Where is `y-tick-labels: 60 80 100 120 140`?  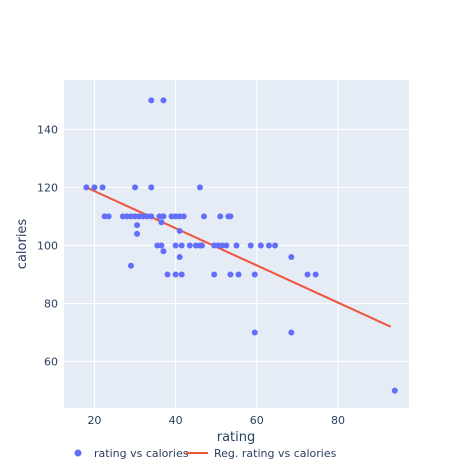
y-tick-labels: 60 80 100 120 140 is located at coordinates (47, 245).